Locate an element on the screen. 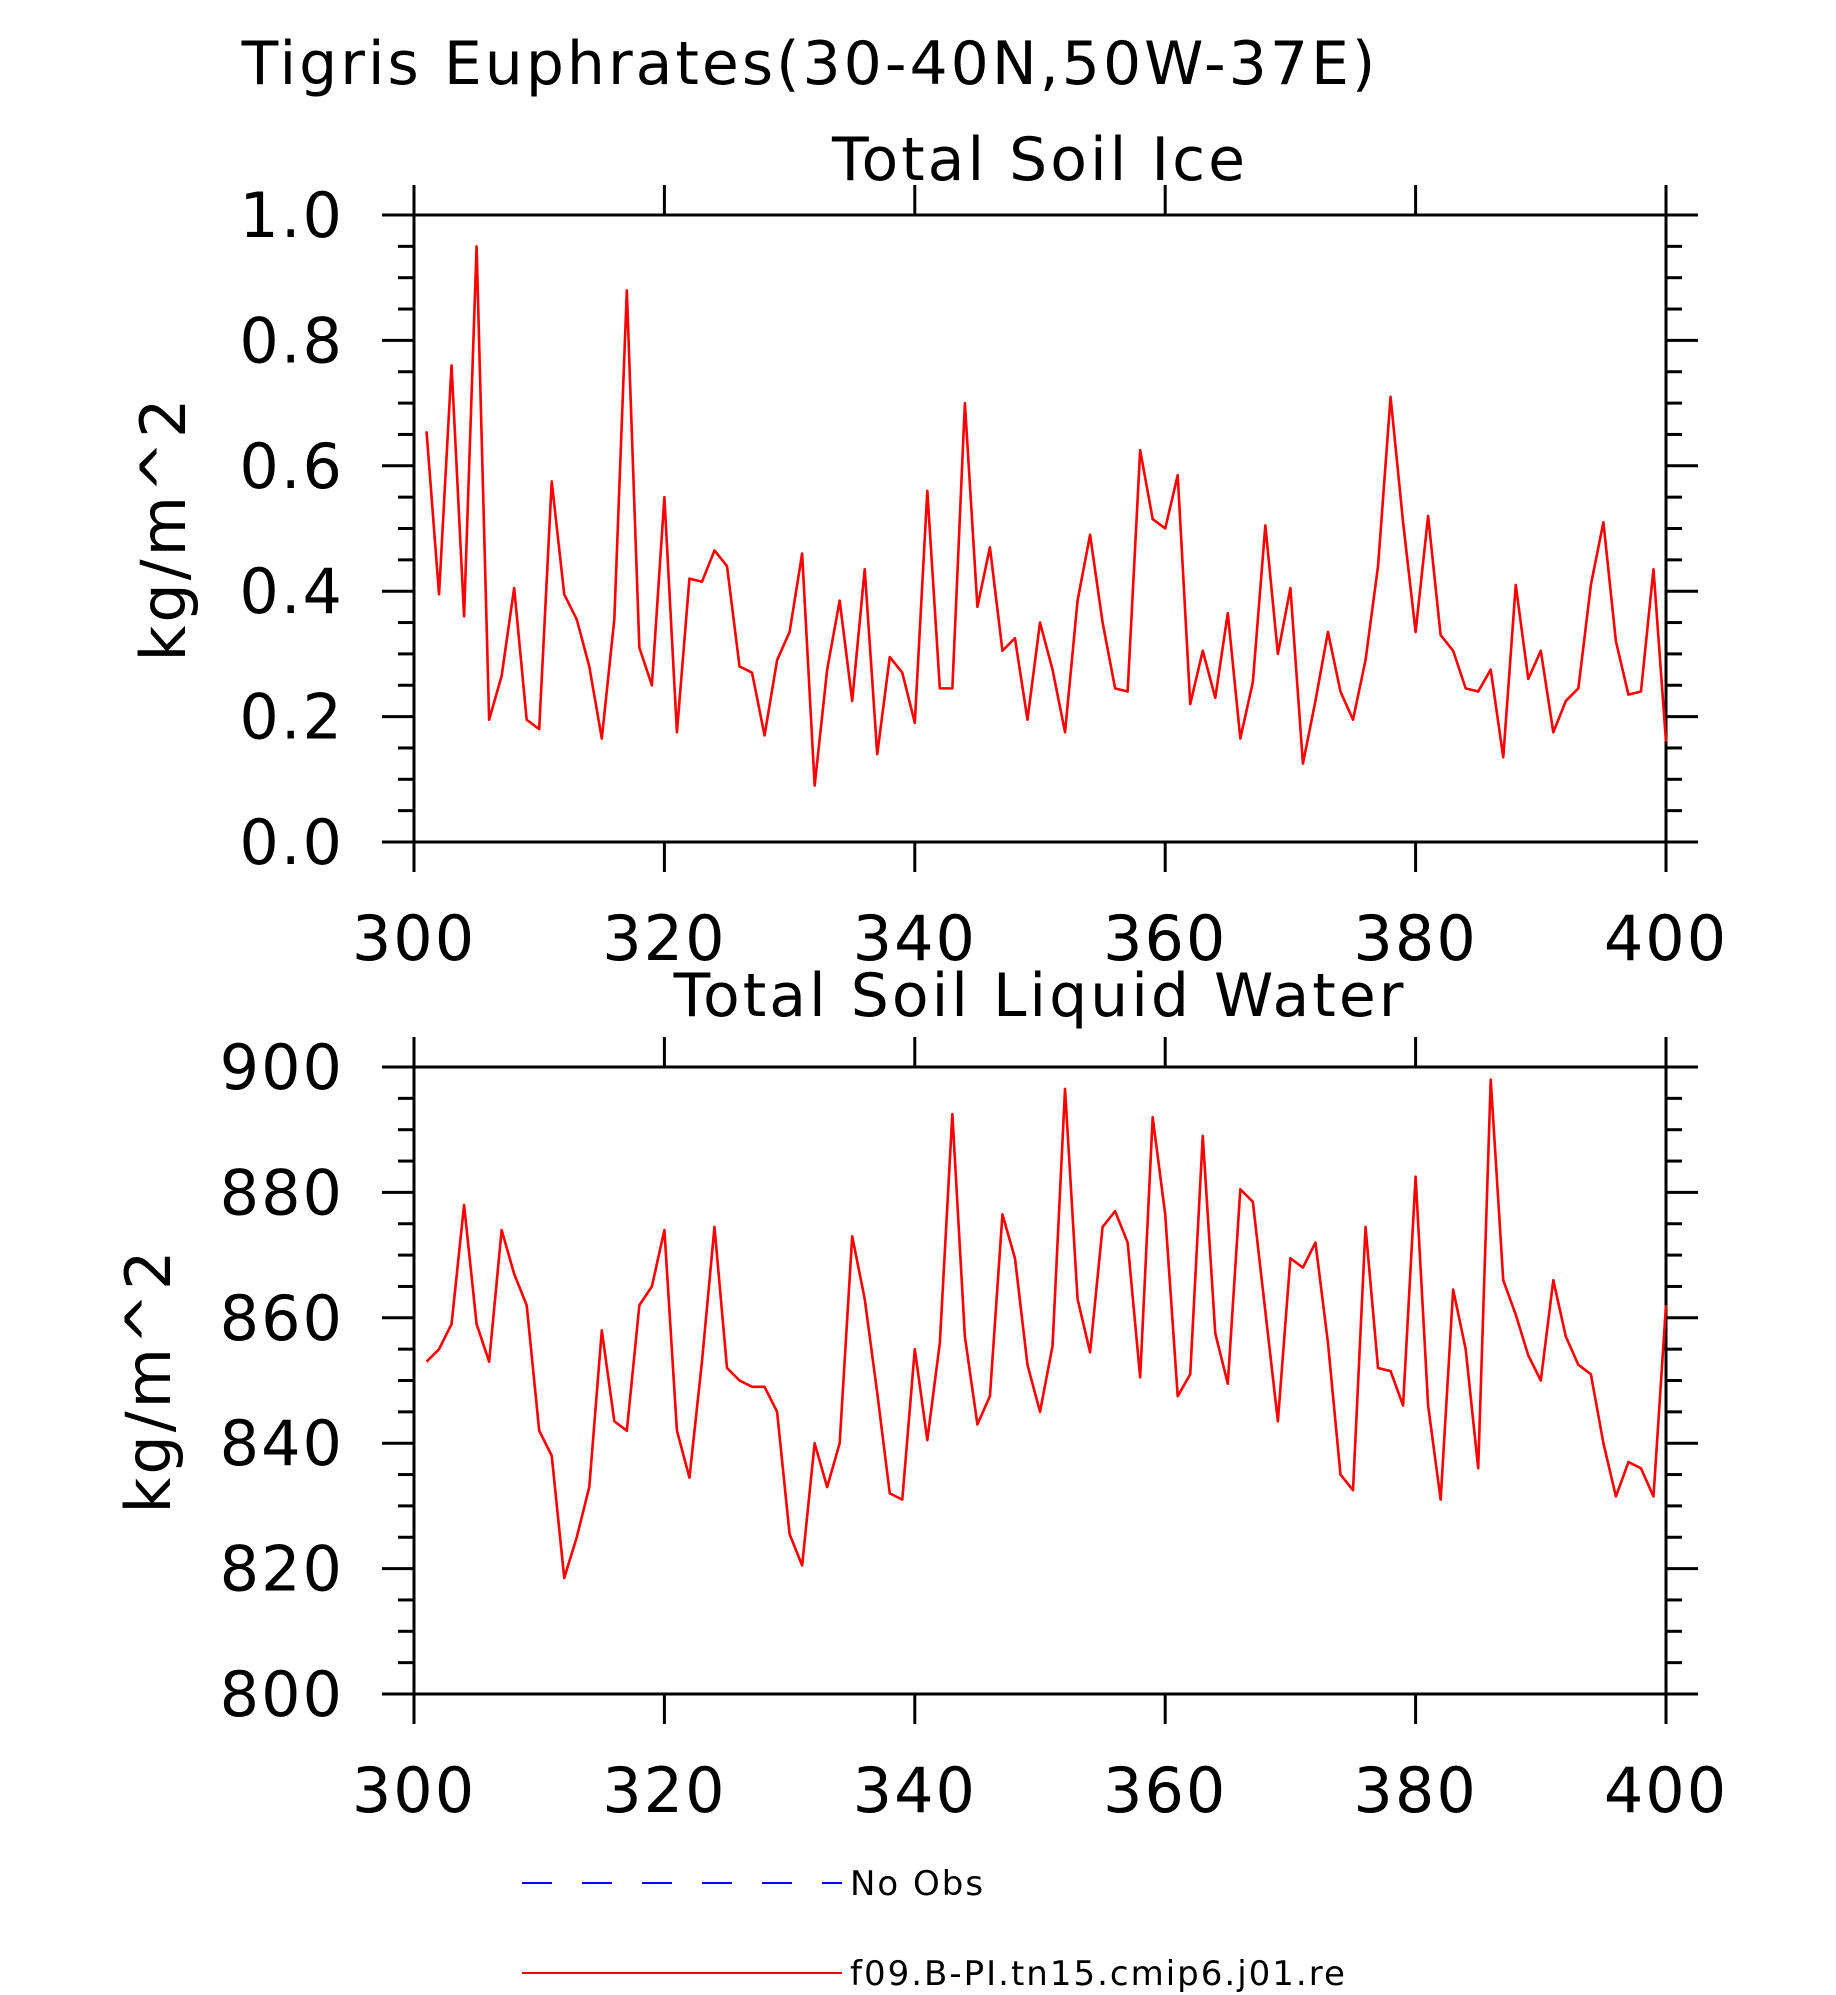 This screenshot has height=1995, width=1836. y-tick-label: 1.0 is located at coordinates (291, 215).